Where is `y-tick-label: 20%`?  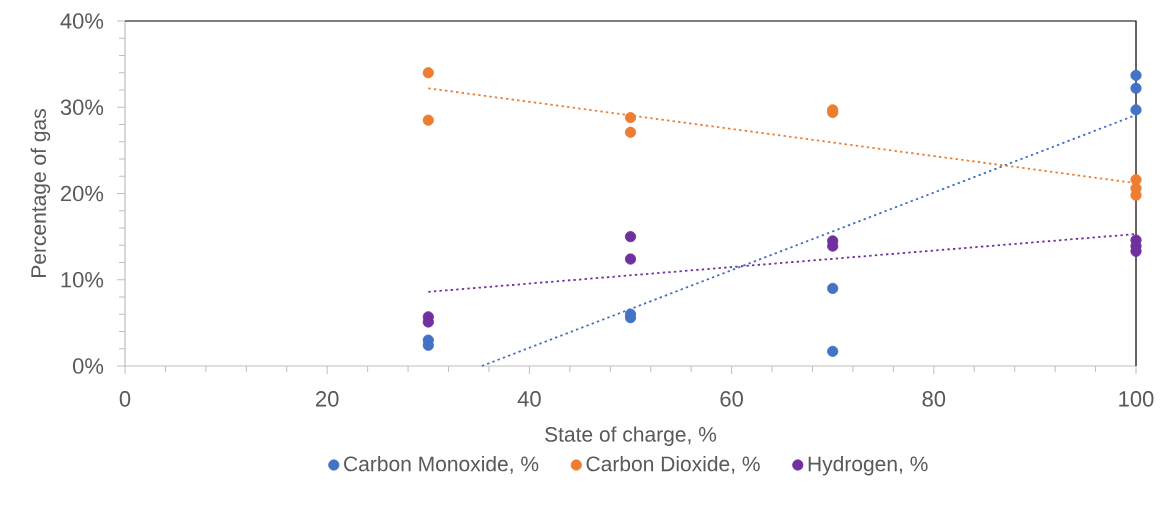
y-tick-label: 20% is located at coordinates (82, 193).